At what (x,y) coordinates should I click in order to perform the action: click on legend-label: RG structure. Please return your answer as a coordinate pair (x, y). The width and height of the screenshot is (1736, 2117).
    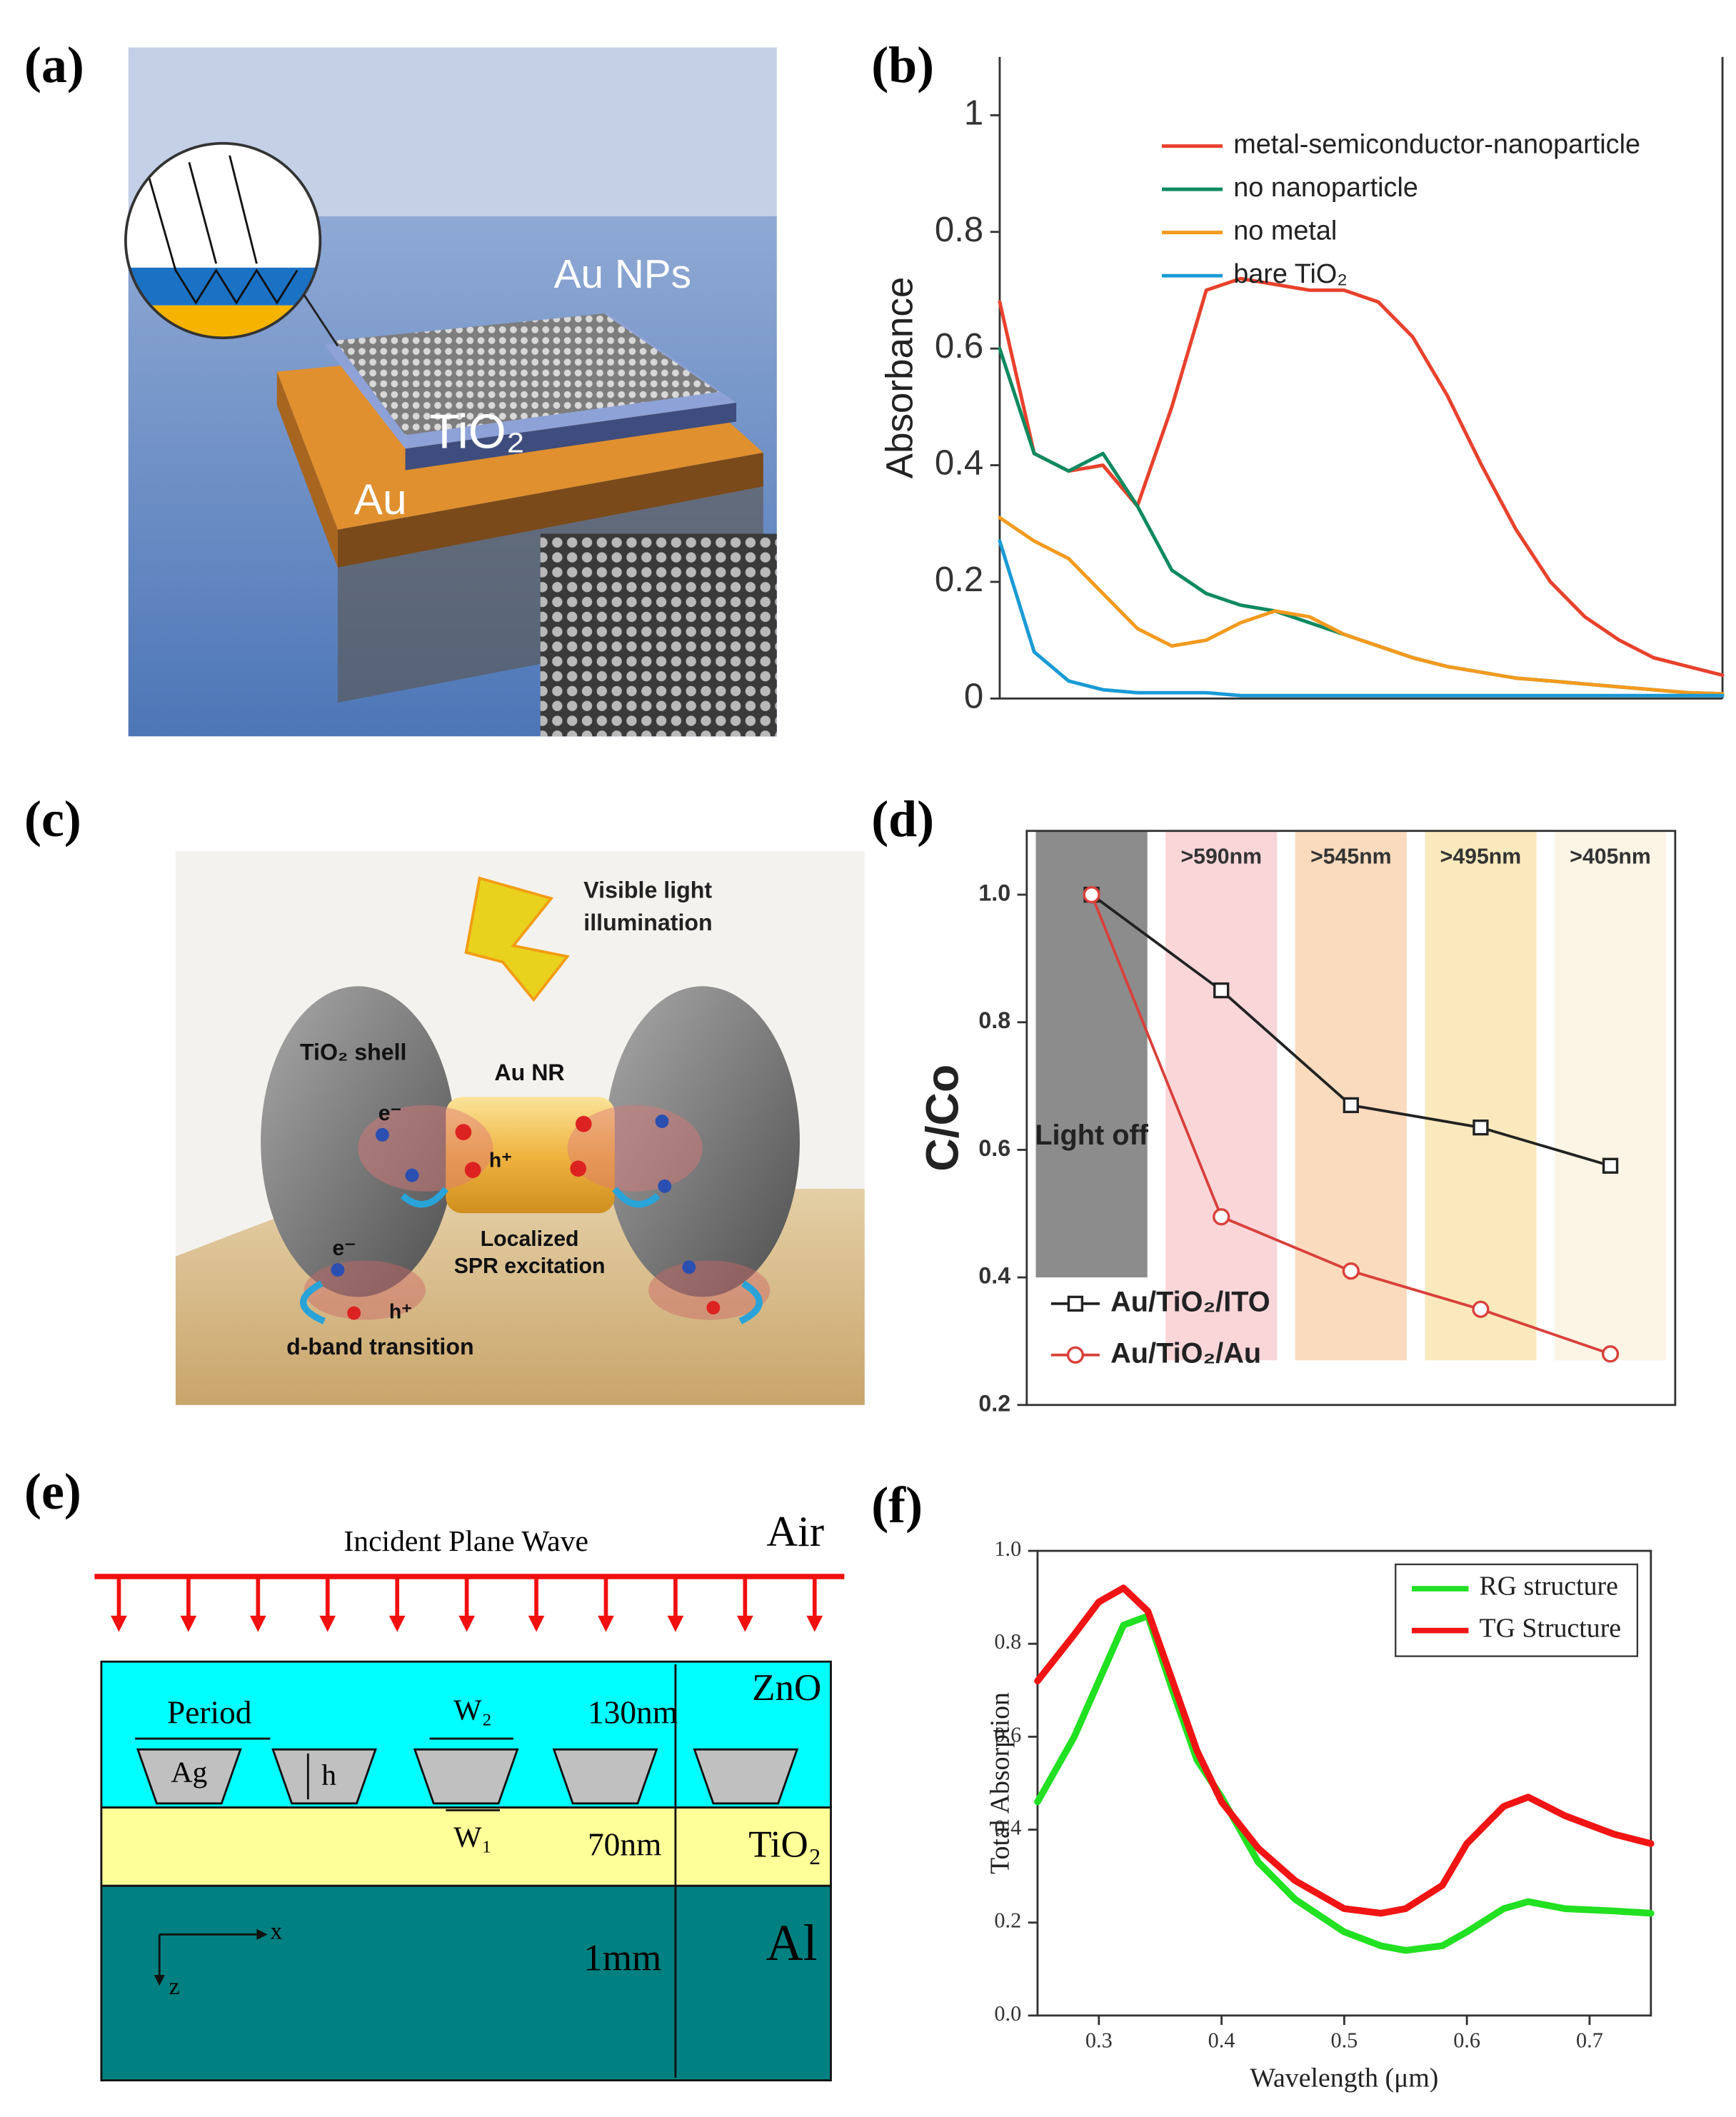
    Looking at the image, I should click on (1549, 1586).